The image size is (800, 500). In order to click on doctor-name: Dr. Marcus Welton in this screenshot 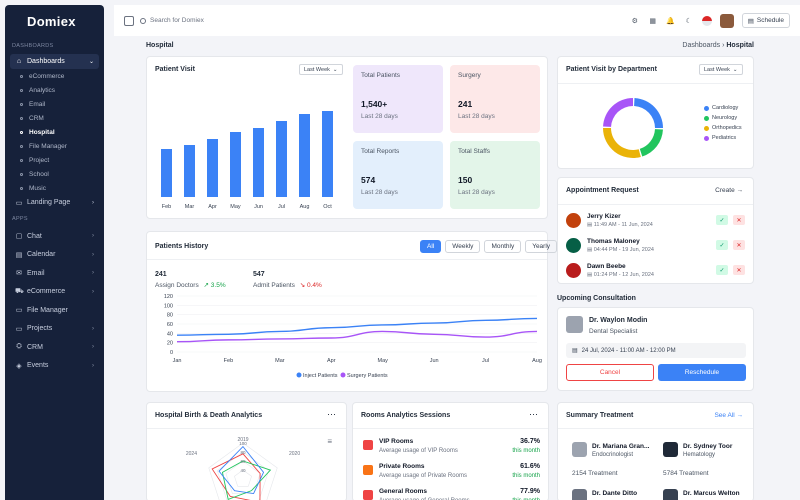, I will do `click(711, 493)`.